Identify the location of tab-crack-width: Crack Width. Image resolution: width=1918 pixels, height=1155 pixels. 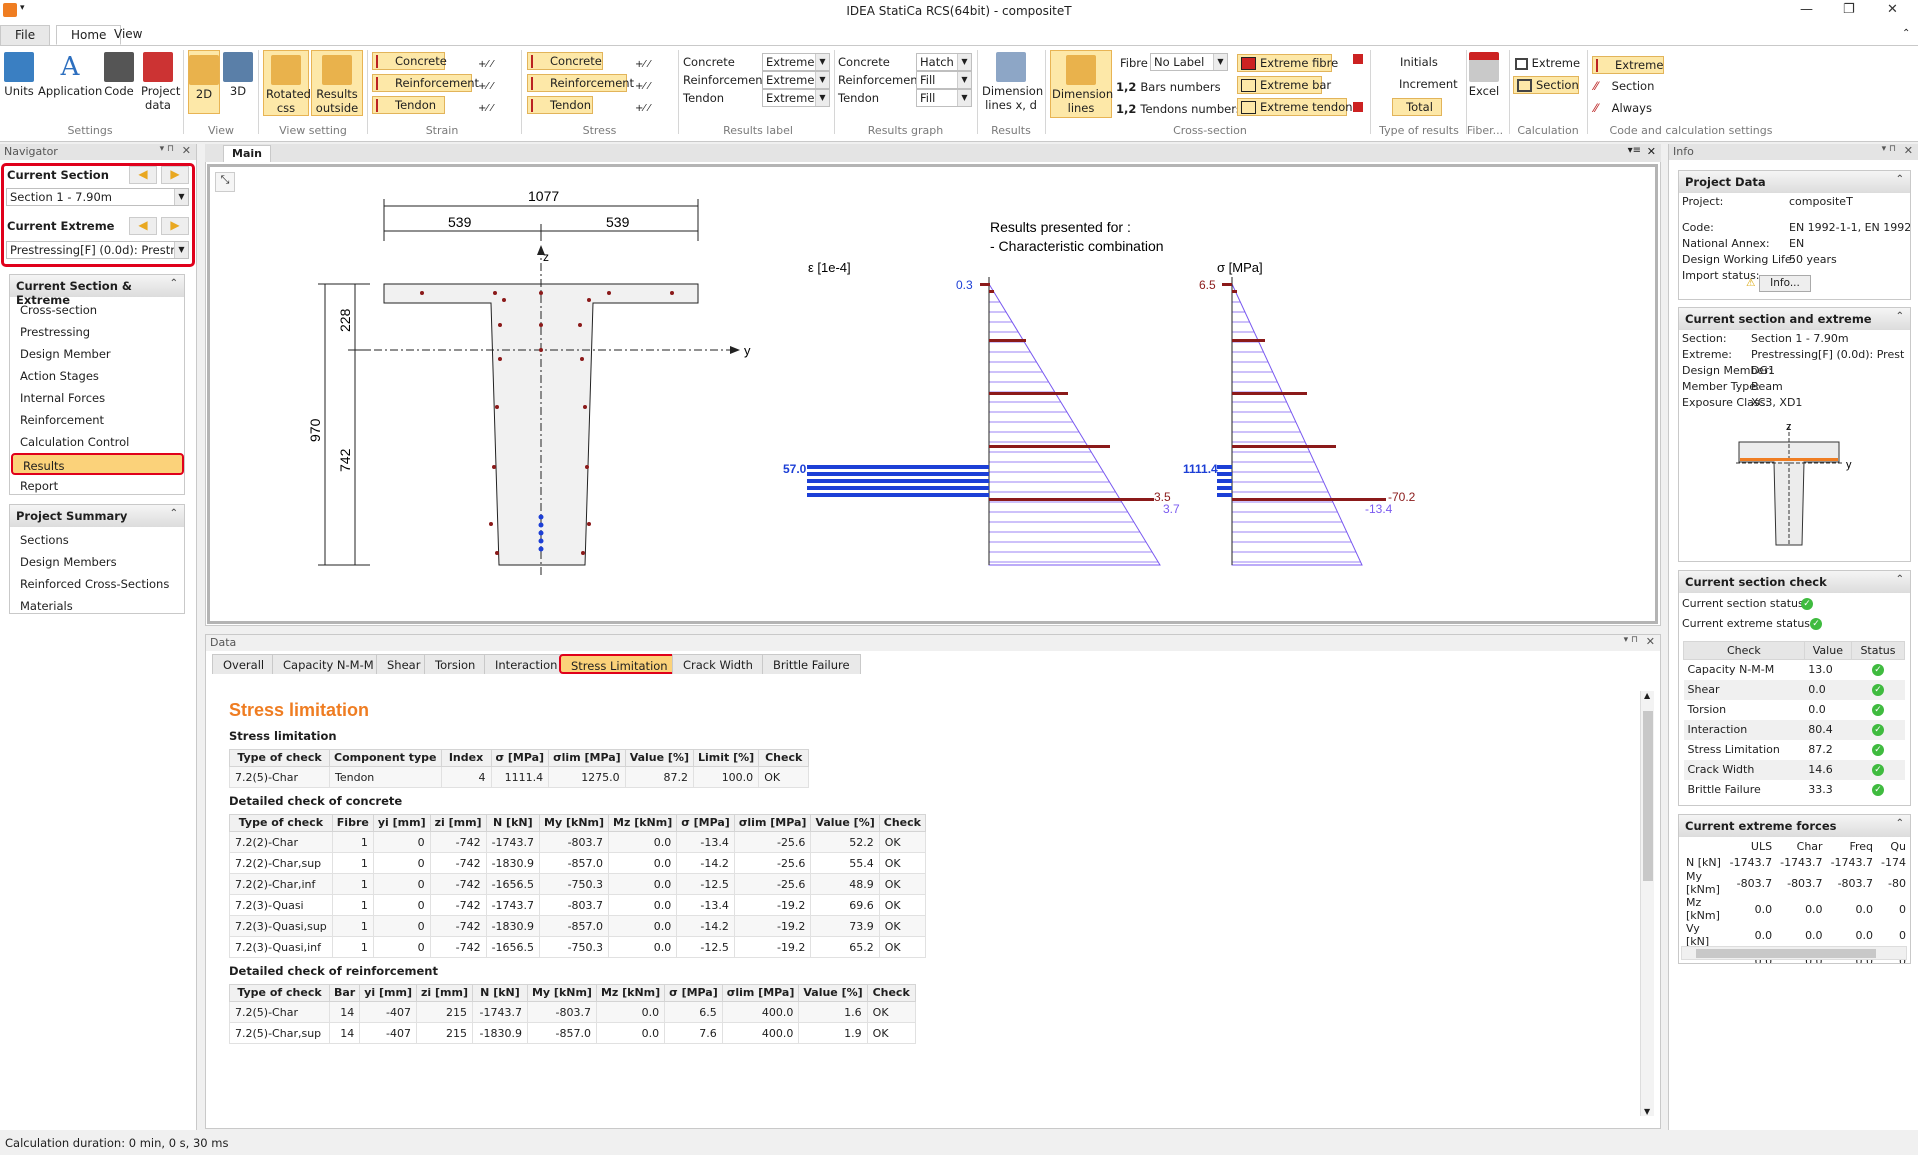
(718, 664).